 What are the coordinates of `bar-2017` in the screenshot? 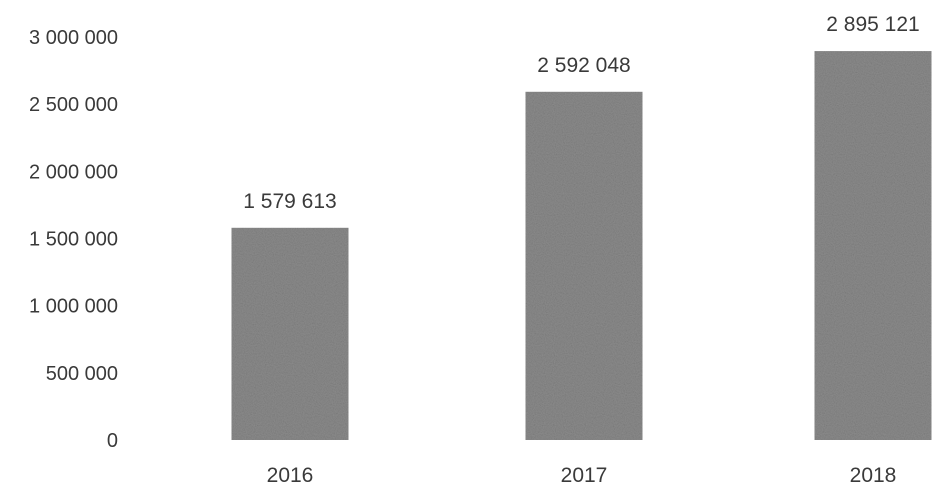 It's located at (584, 266).